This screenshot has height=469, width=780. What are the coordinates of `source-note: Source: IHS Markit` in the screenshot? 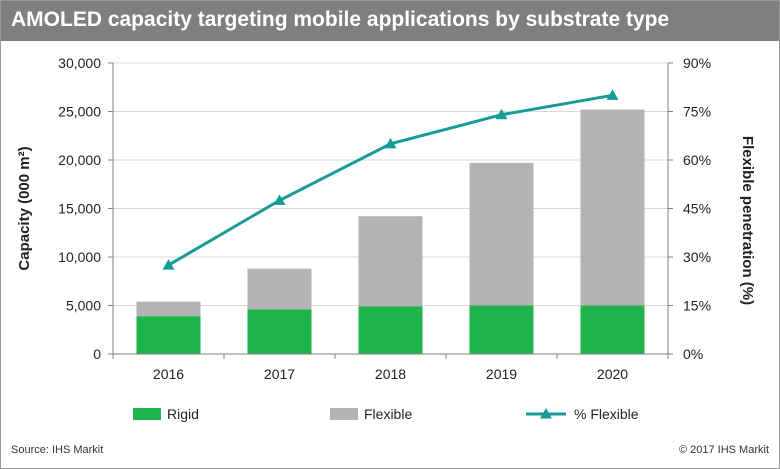 It's located at (57, 450).